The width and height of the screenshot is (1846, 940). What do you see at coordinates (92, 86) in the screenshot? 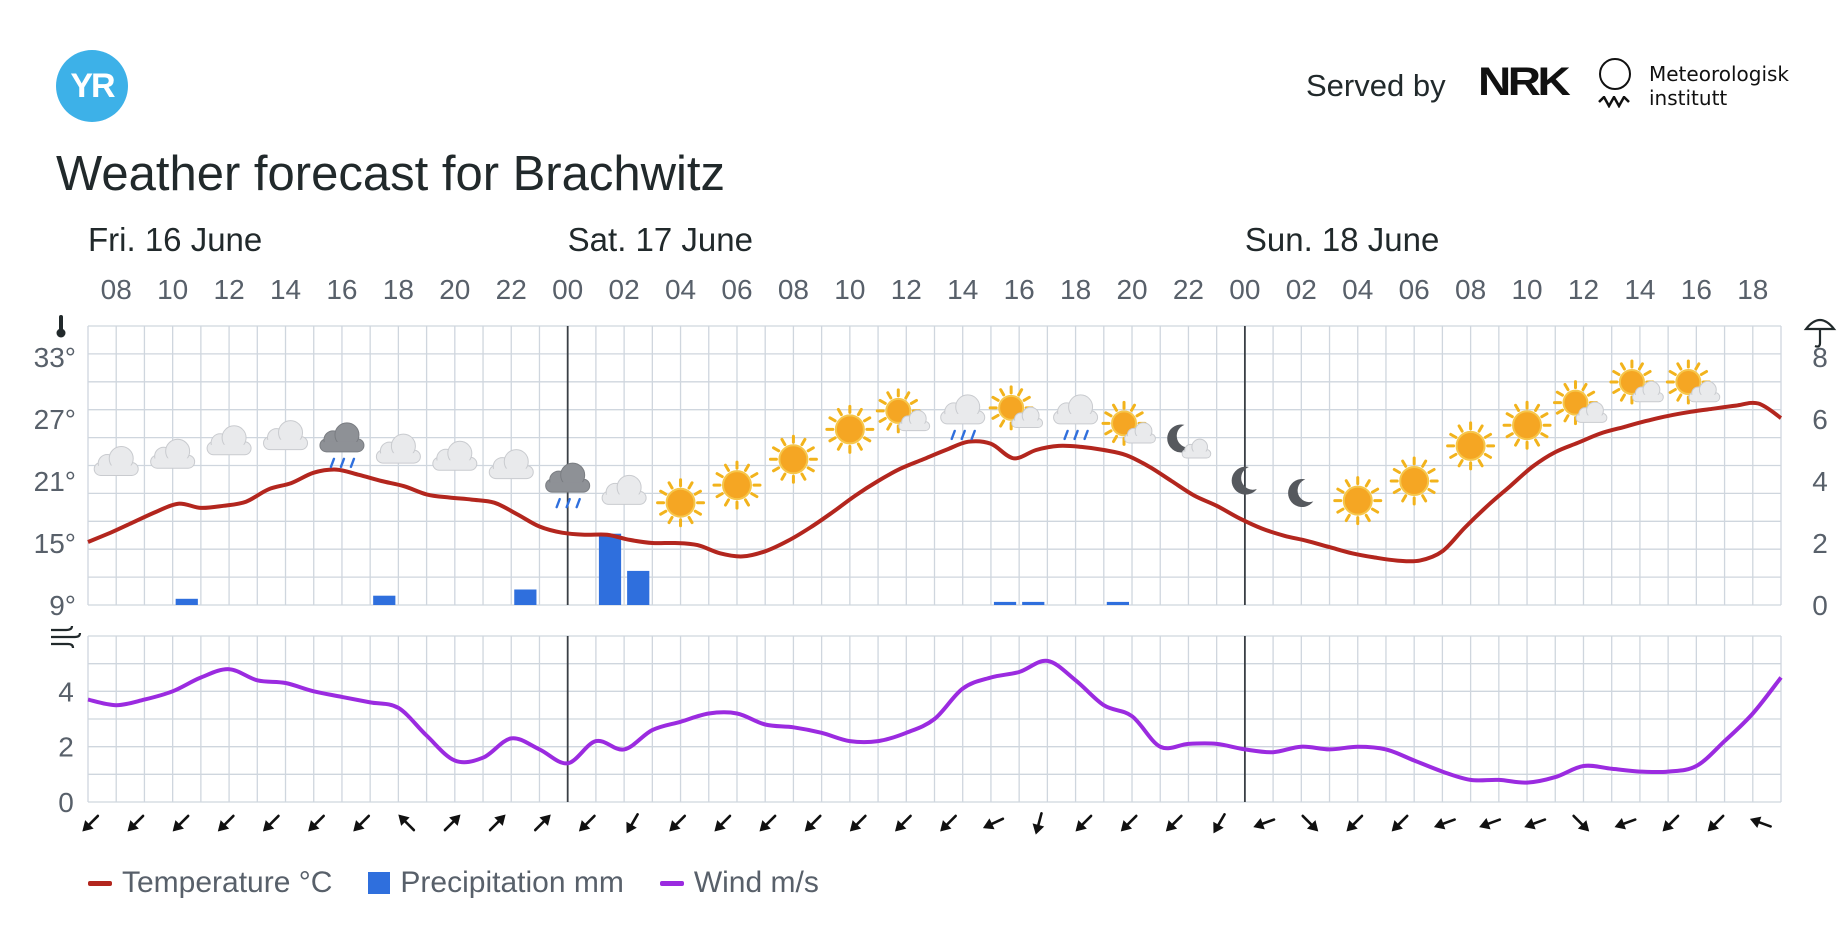
I see `yr-logo: YR` at bounding box center [92, 86].